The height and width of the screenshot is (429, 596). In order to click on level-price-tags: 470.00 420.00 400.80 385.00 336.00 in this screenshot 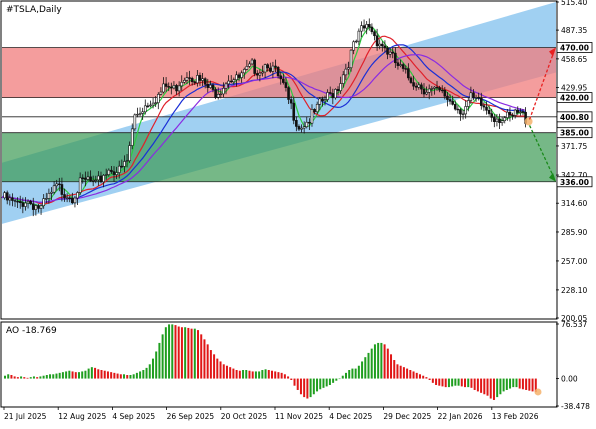, I will do `click(574, 115)`.